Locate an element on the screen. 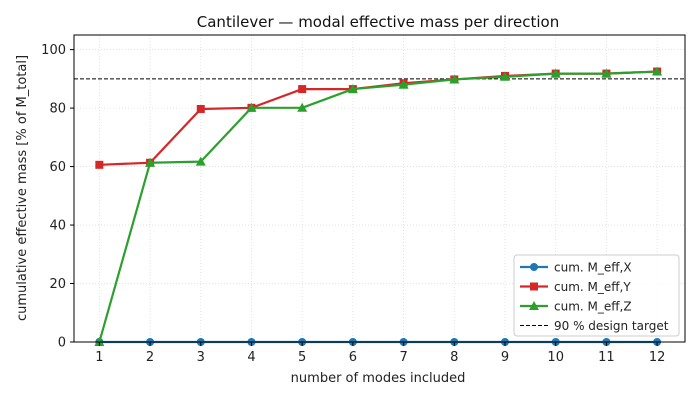  legend-label: cum. M_eff,X is located at coordinates (593, 268).